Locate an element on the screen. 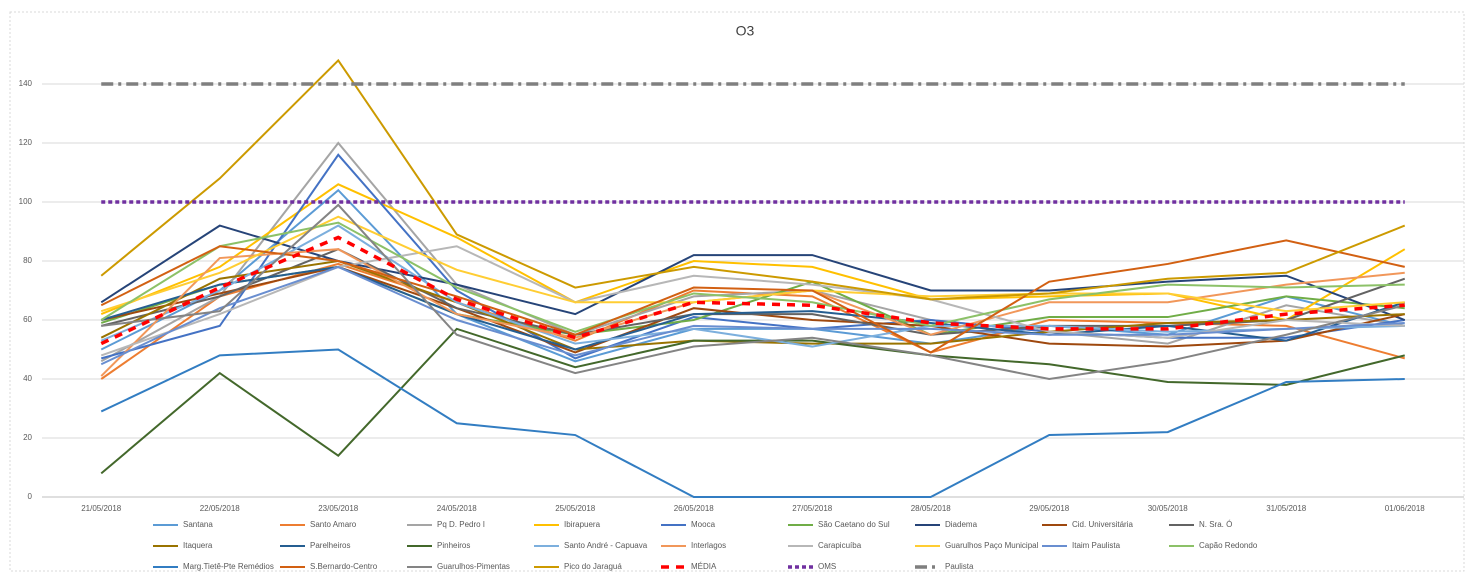 The height and width of the screenshot is (573, 1466). legend-label: Guarulhos Paço Municipal is located at coordinates (992, 545).